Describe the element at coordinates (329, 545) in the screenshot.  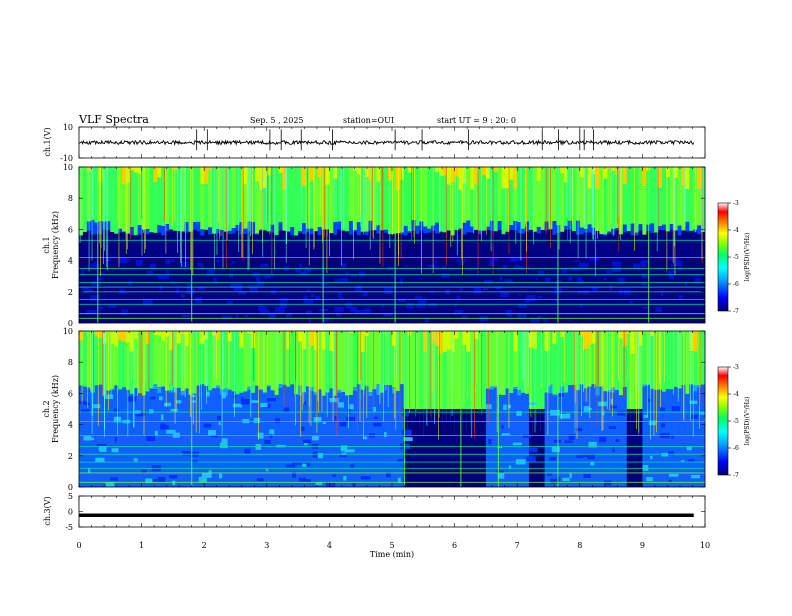
I see `x-tick-label: 4` at that location.